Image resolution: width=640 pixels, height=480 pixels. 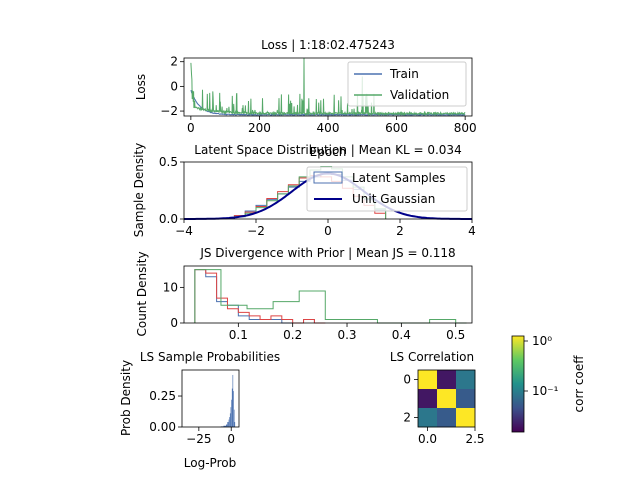 I want to click on js-ytick-label: 0, so click(x=174, y=323).